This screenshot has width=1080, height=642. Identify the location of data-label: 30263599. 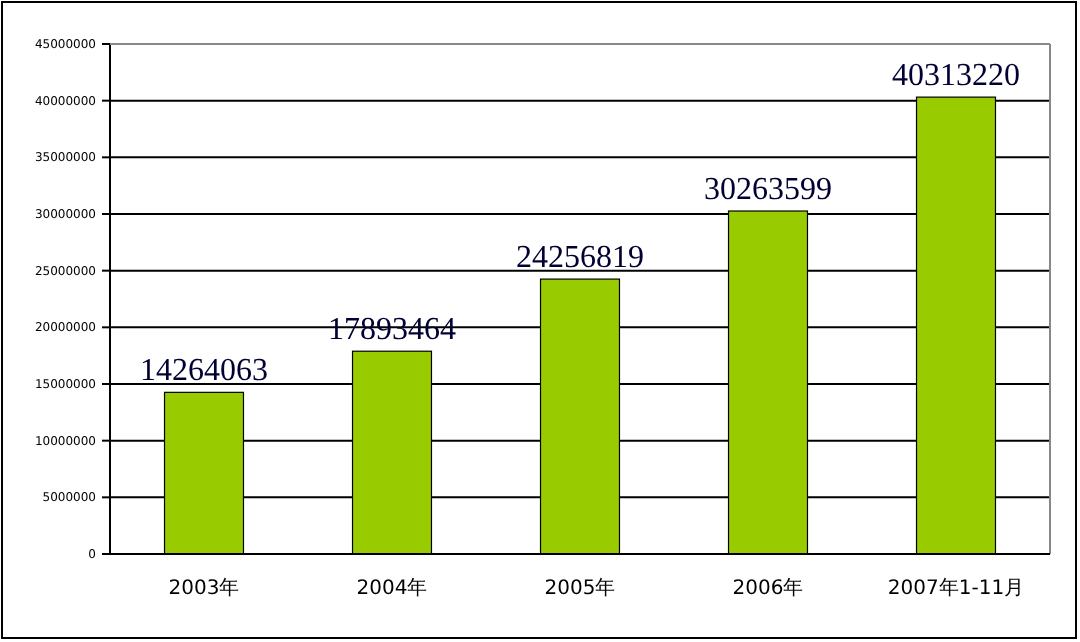
(768, 190).